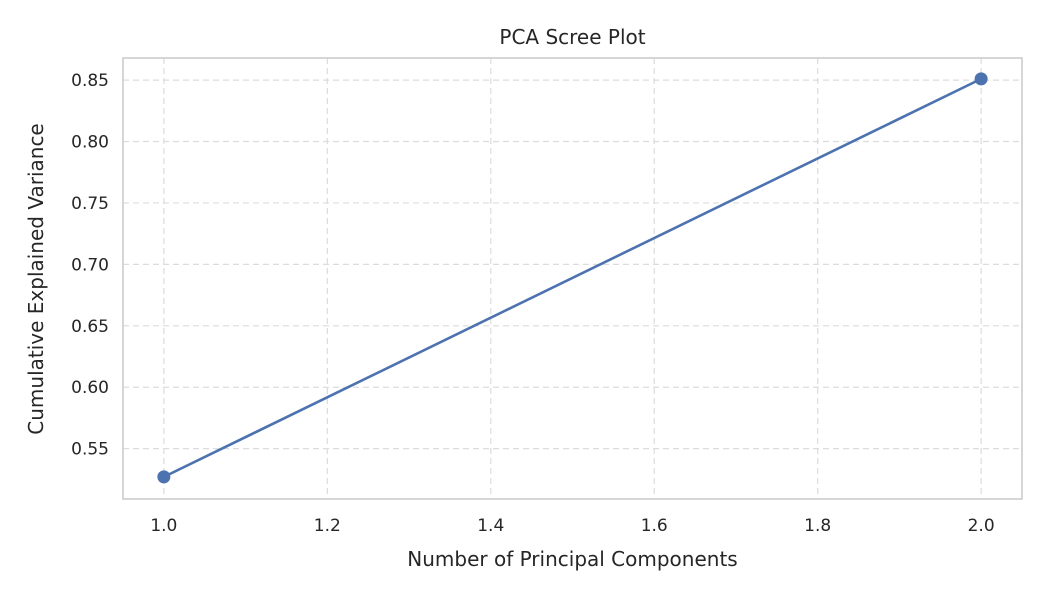 The image size is (1050, 600). Describe the element at coordinates (90, 143) in the screenshot. I see `y-tick-label: 0.80` at that location.